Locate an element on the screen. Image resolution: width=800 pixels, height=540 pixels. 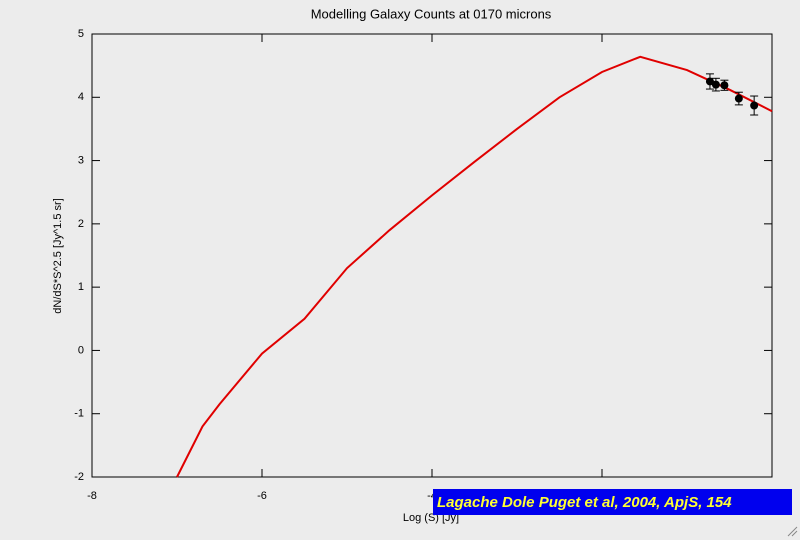
x-tick-label: -6 is located at coordinates (262, 496).